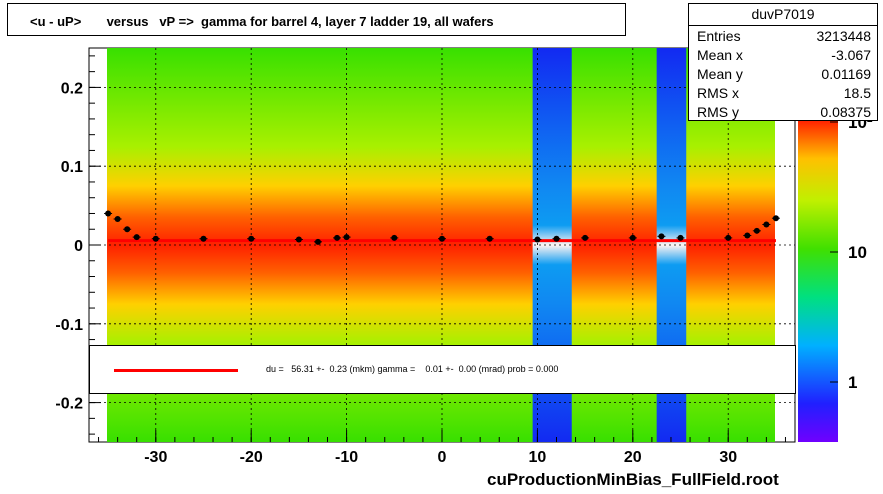  Describe the element at coordinates (784, 56) in the screenshot. I see `stat-row-mean-x: Mean x -3.067` at that location.